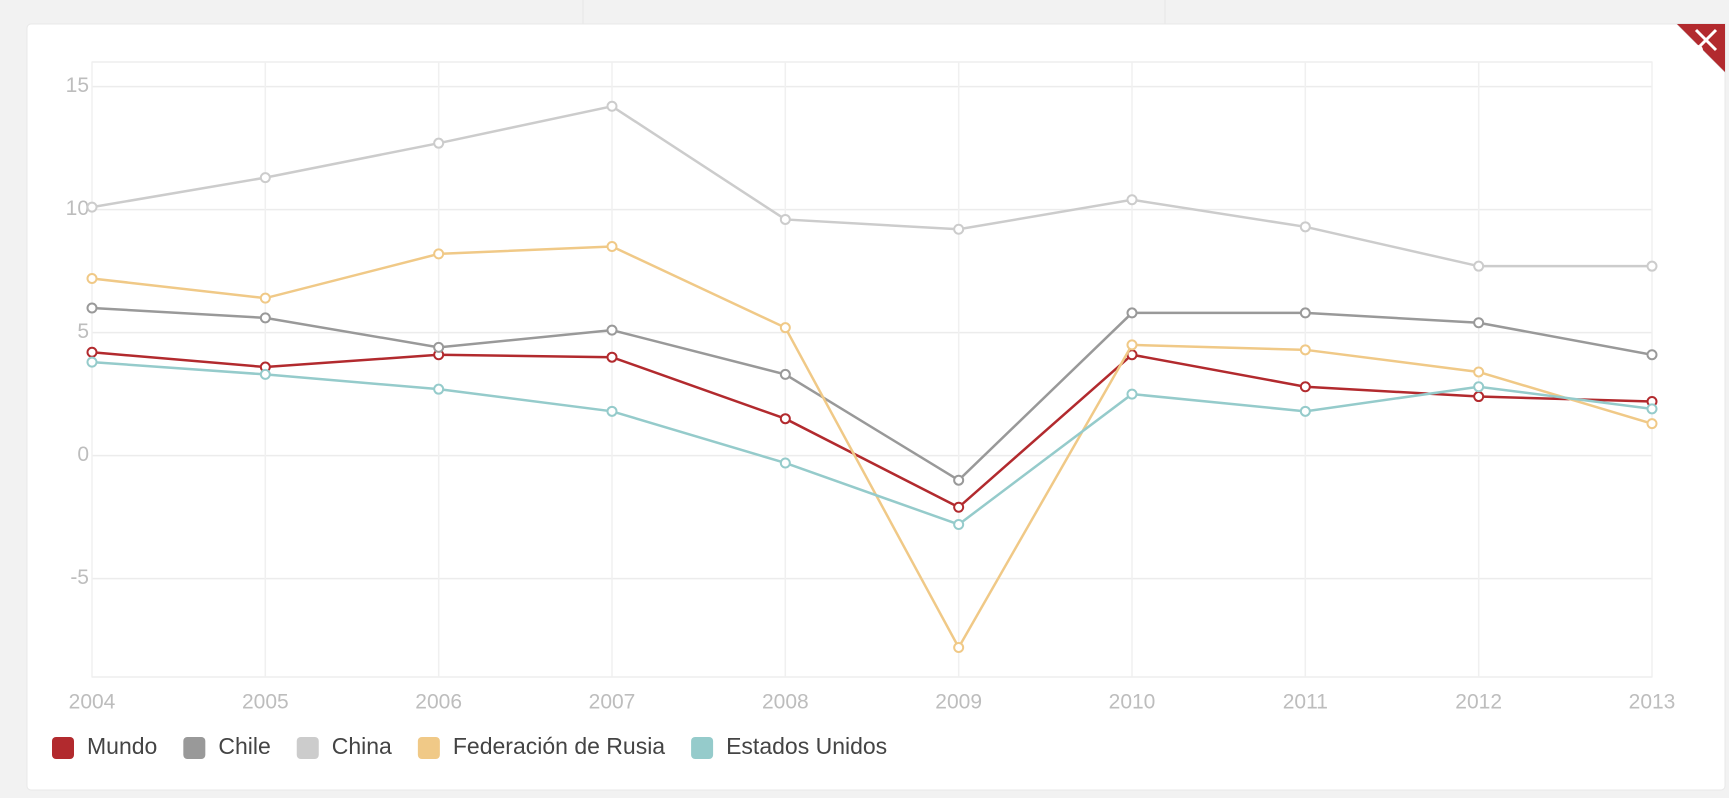  What do you see at coordinates (1652, 702) in the screenshot?
I see `x-tick-label: 2013` at bounding box center [1652, 702].